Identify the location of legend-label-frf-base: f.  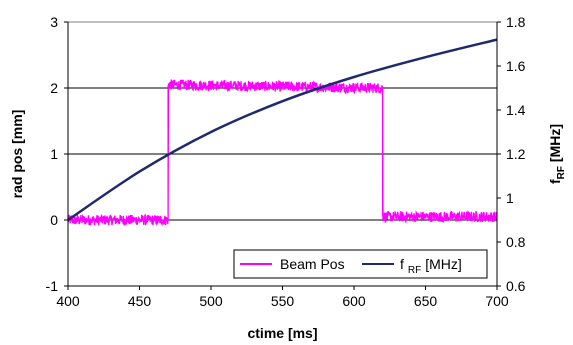
(402, 264).